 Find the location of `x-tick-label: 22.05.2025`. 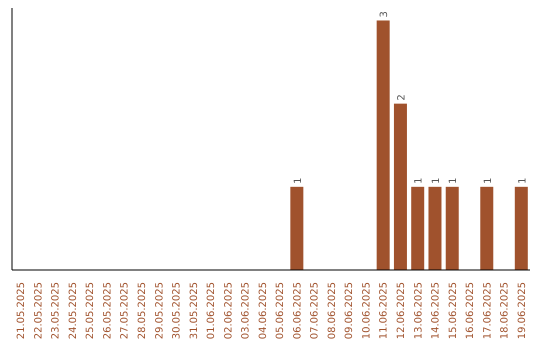

x-tick-label: 22.05.2025 is located at coordinates (38, 311).